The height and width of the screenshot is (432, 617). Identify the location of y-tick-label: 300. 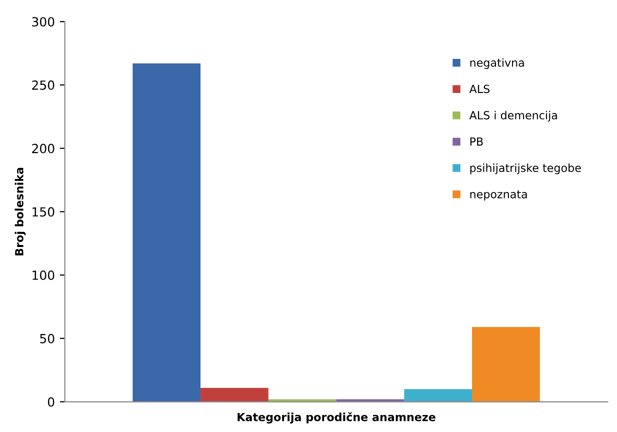
(43, 22).